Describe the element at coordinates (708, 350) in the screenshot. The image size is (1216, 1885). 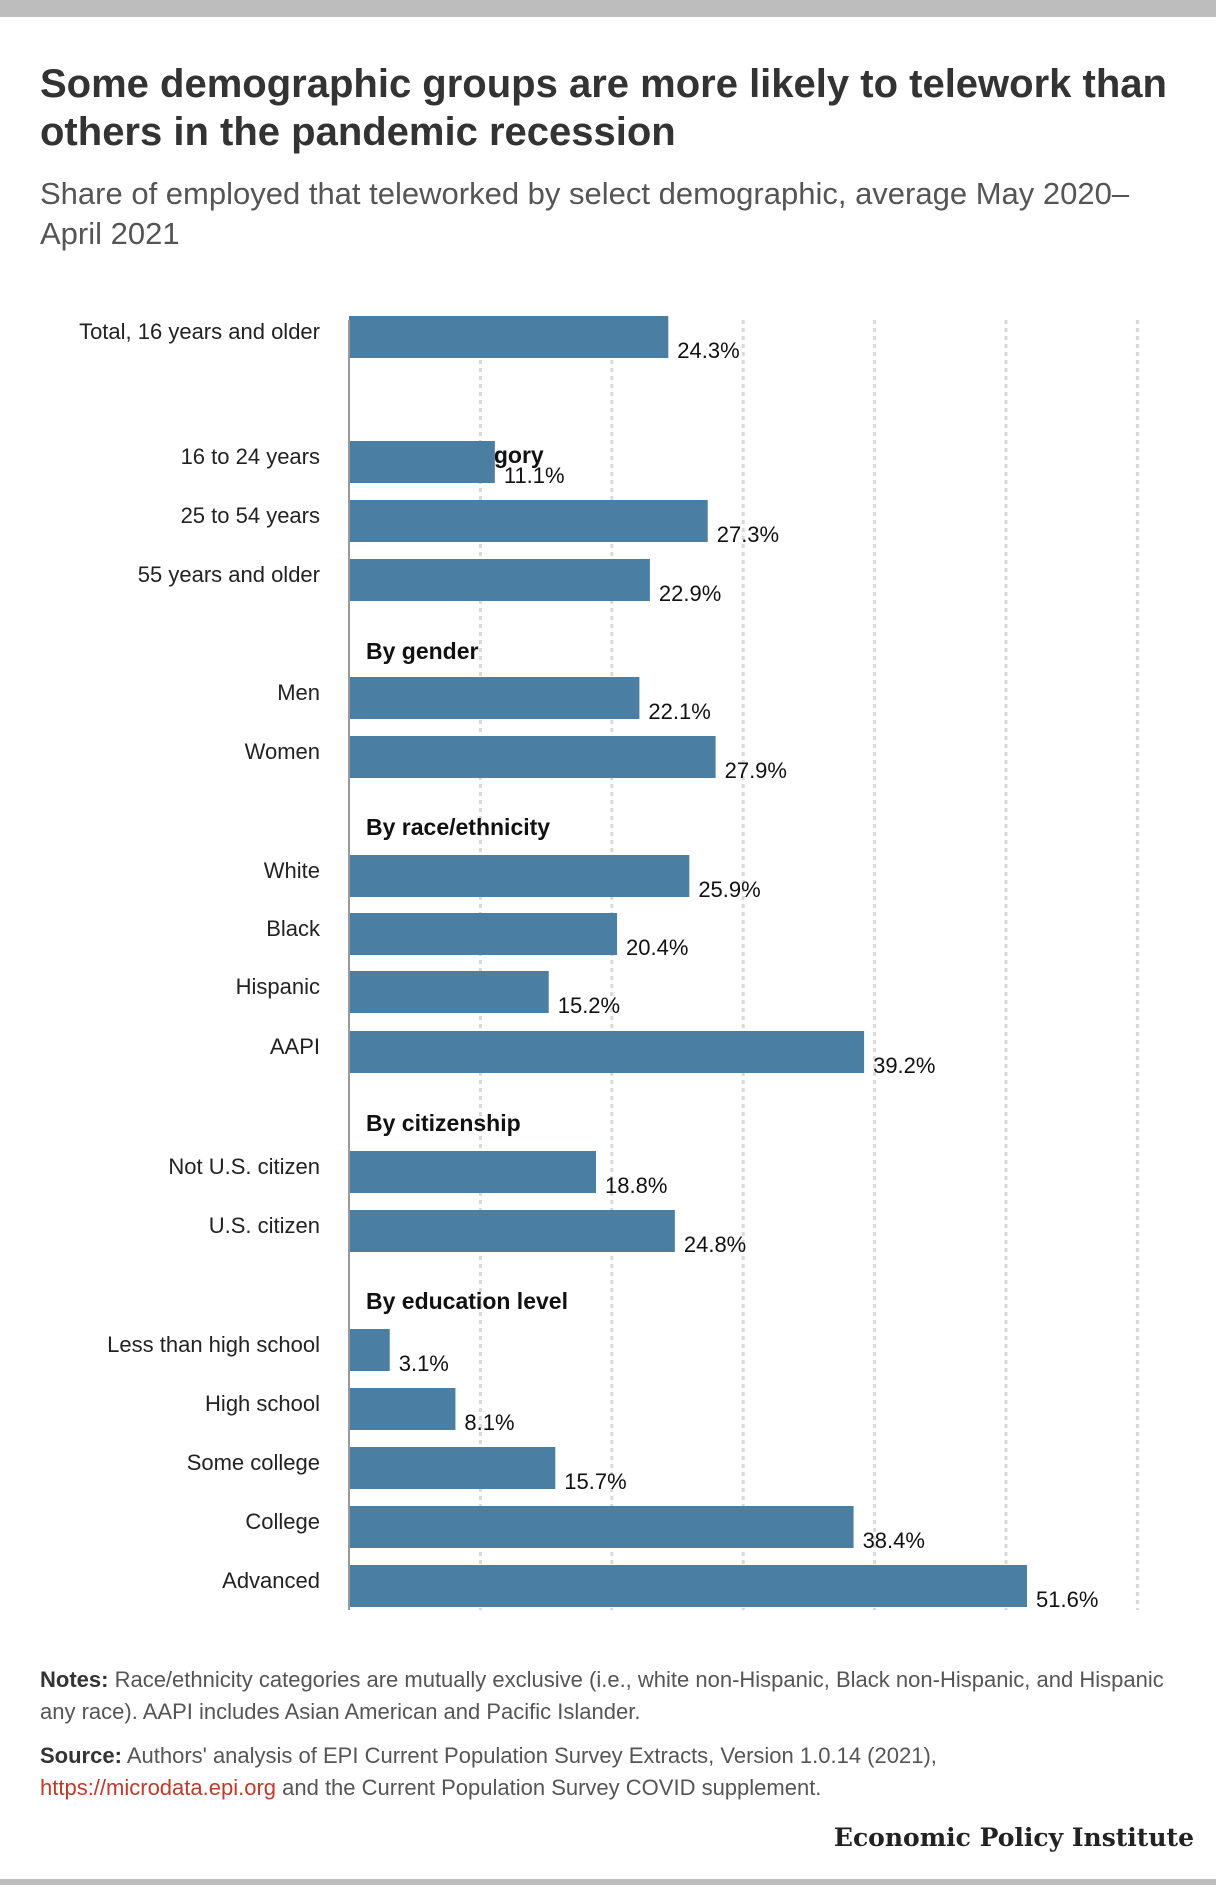
I see `value-label: 24.3%` at that location.